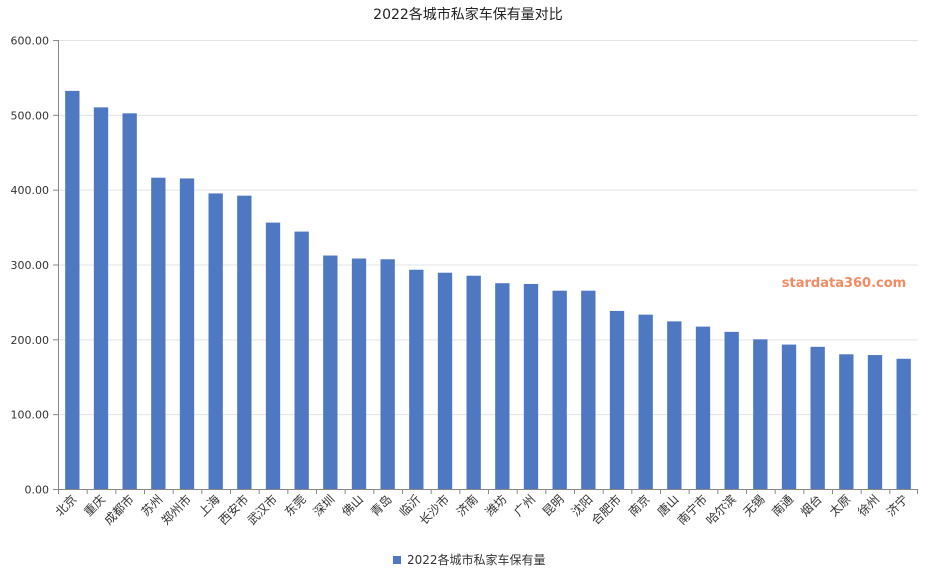 This screenshot has width=936, height=574. I want to click on x-tick-label: 南通, so click(783, 506).